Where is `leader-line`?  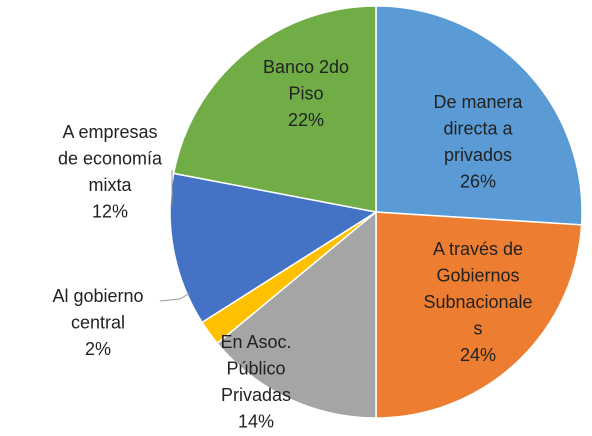 leader-line is located at coordinates (175, 297).